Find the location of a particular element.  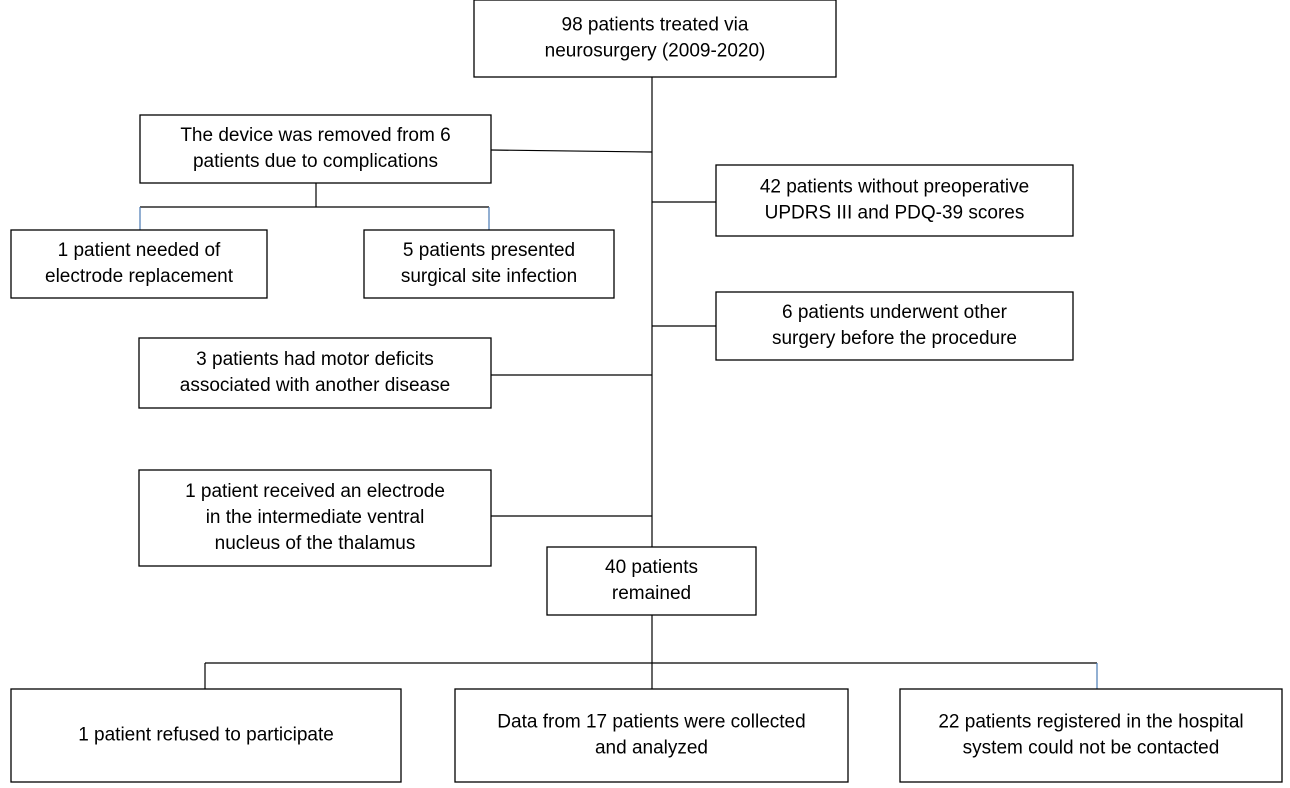

node-text: system could not be contacted is located at coordinates (1091, 748).